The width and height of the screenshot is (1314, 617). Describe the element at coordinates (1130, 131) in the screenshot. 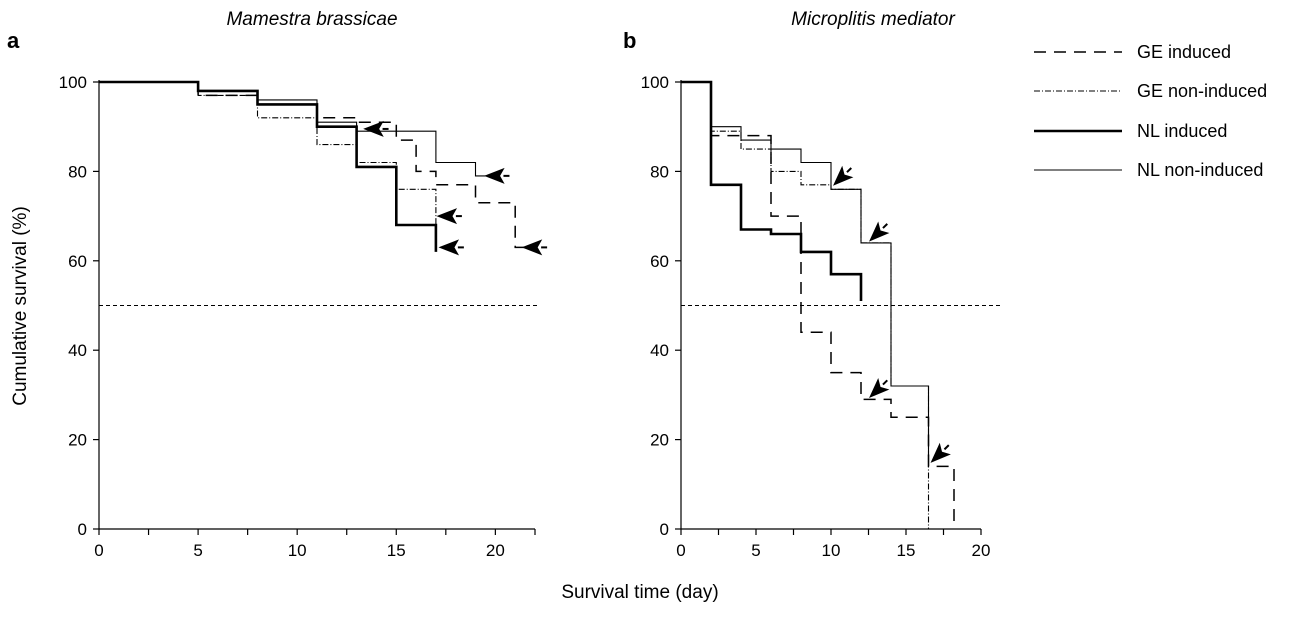

I see `legend-item: NL induced` at that location.